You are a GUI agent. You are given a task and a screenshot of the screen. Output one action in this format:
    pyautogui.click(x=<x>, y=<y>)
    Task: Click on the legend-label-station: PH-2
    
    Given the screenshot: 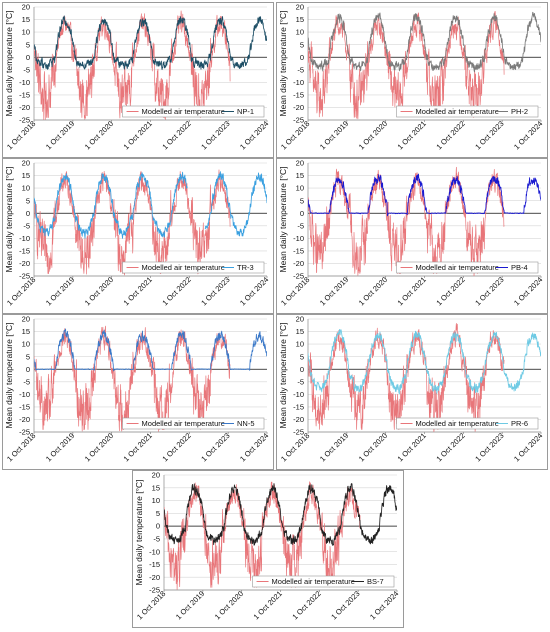 What is the action you would take?
    pyautogui.click(x=519, y=111)
    